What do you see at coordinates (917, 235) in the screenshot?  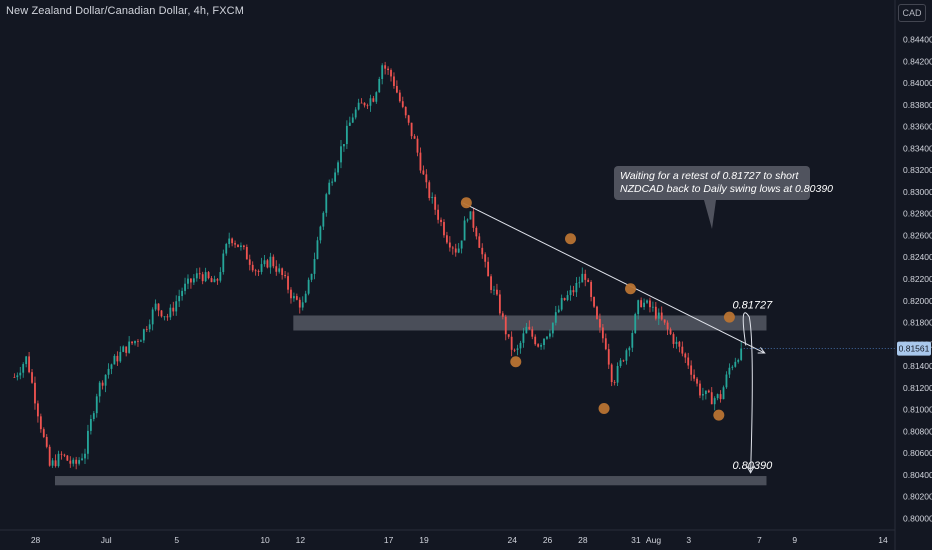 I see `y-tick-label: 0.82600` at bounding box center [917, 235].